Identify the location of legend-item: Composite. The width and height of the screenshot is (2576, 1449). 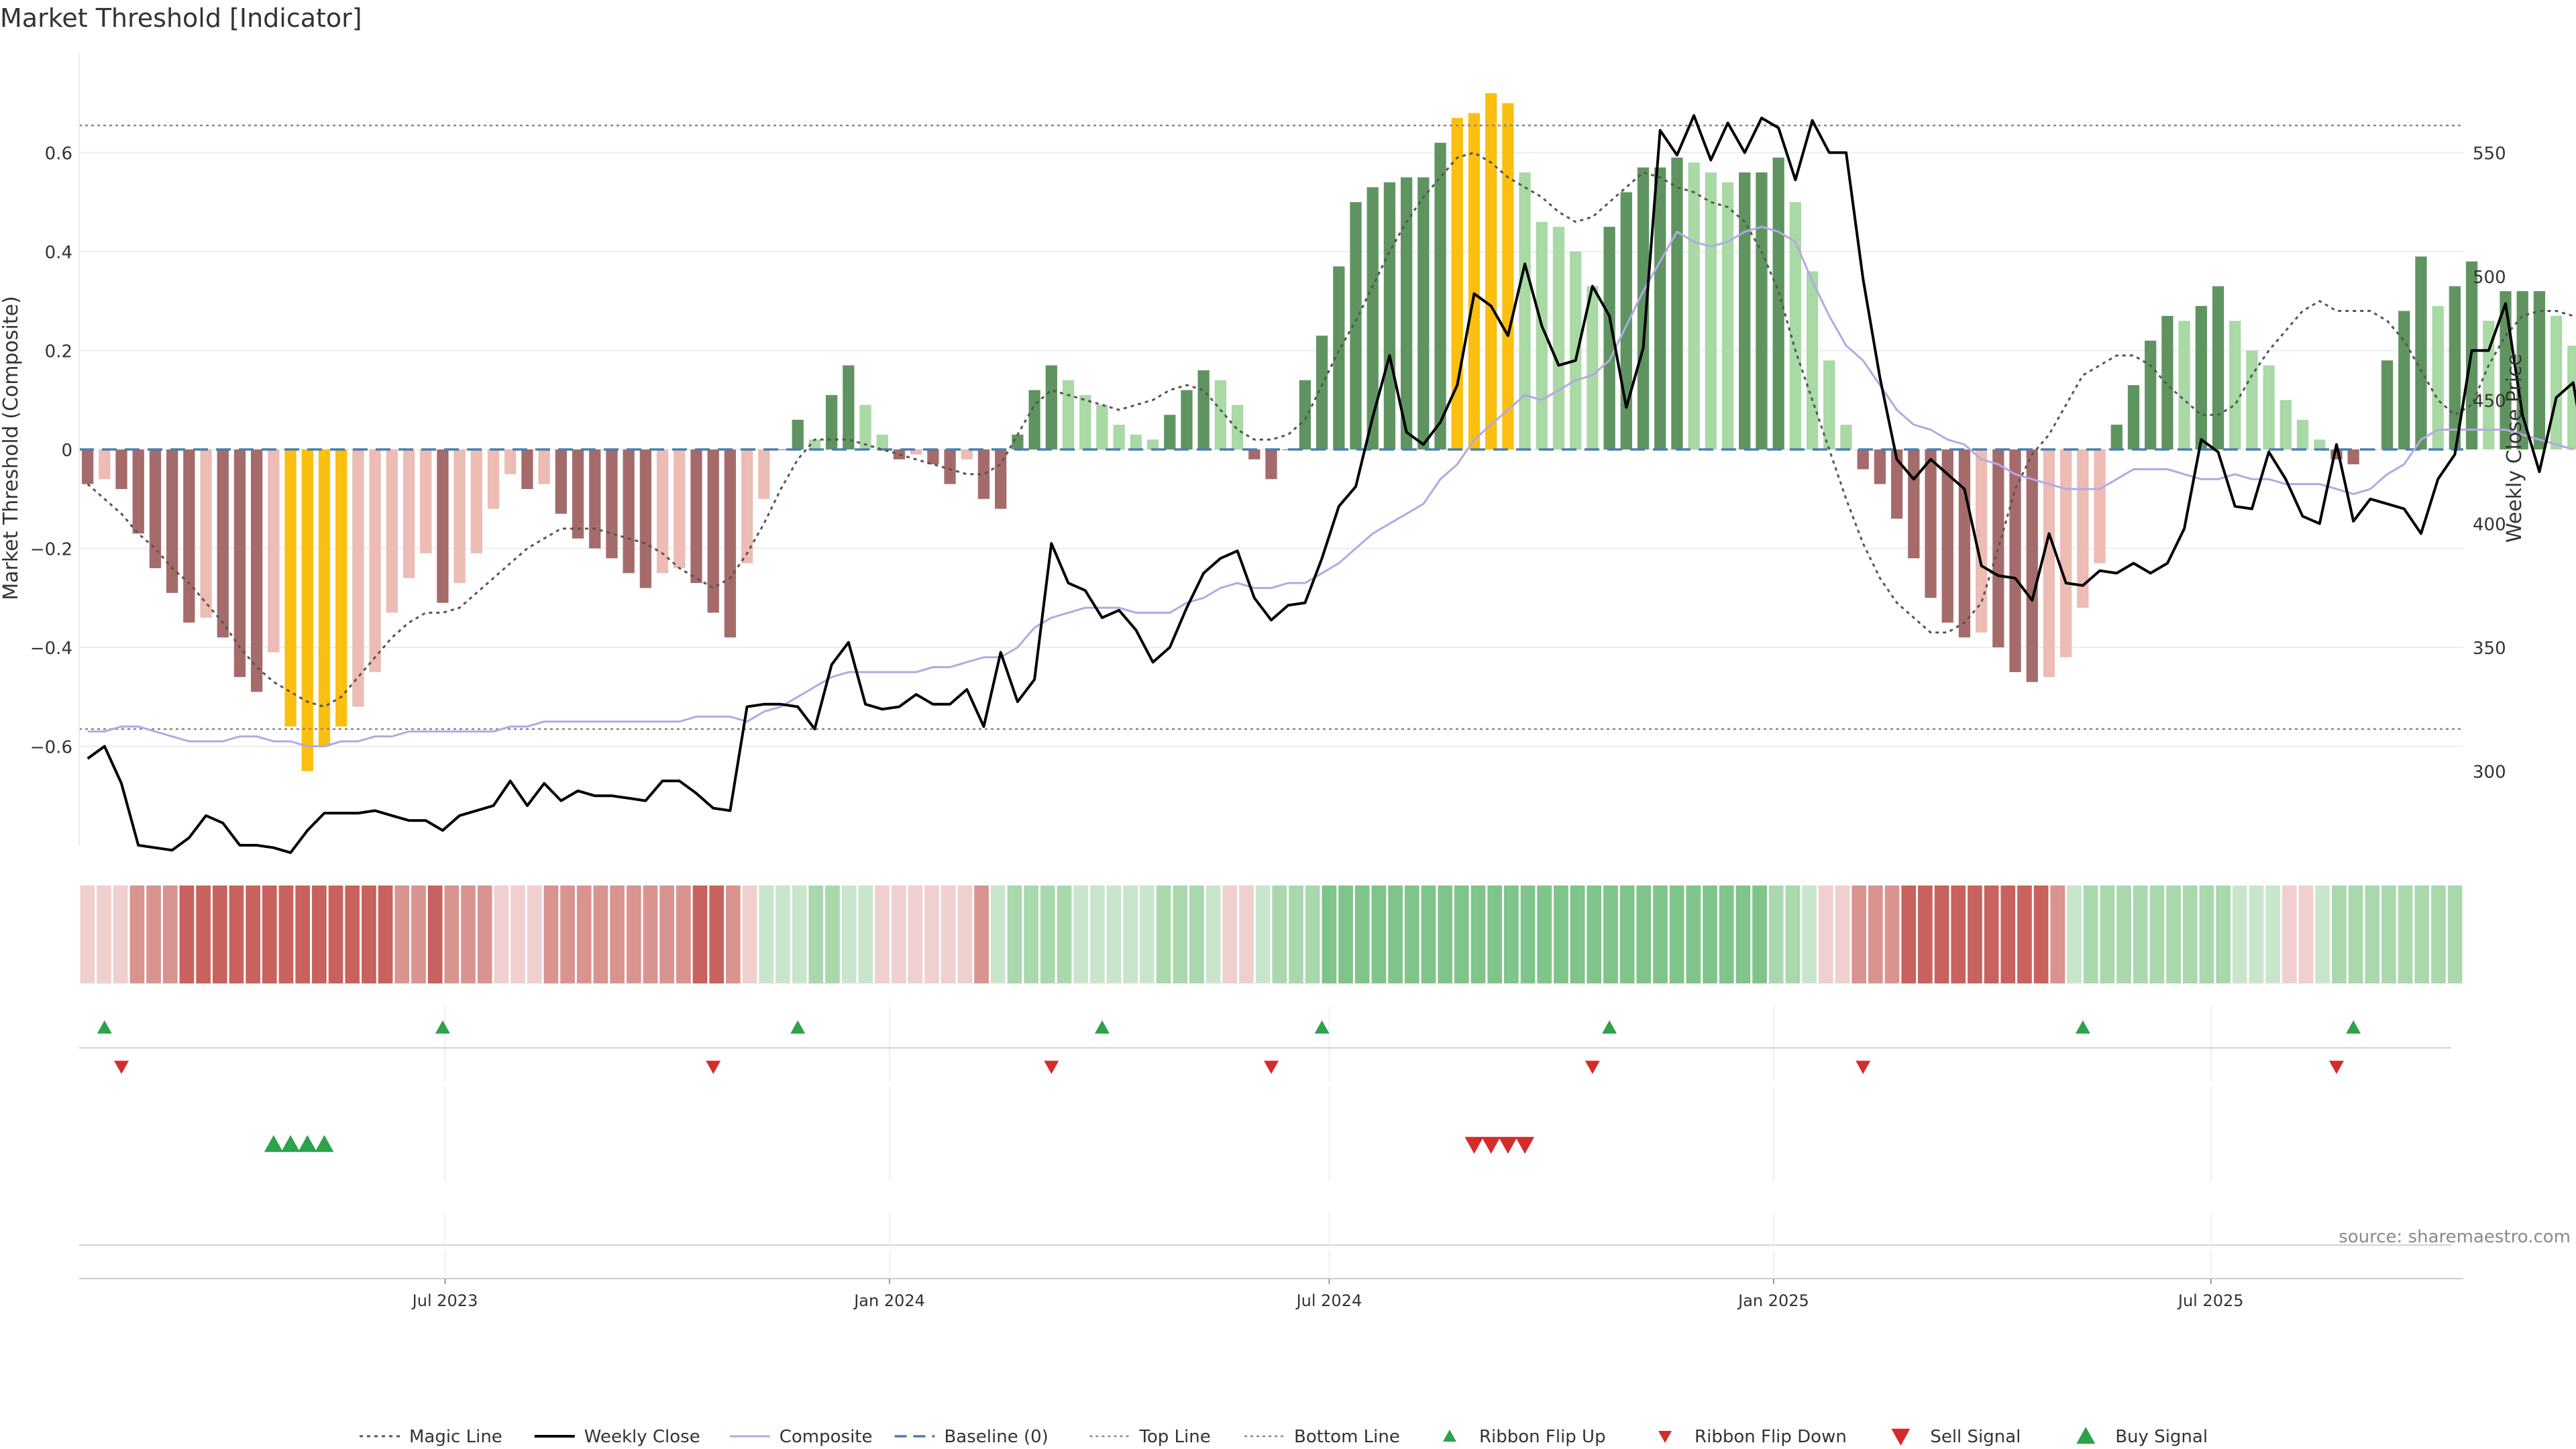
(801, 1437).